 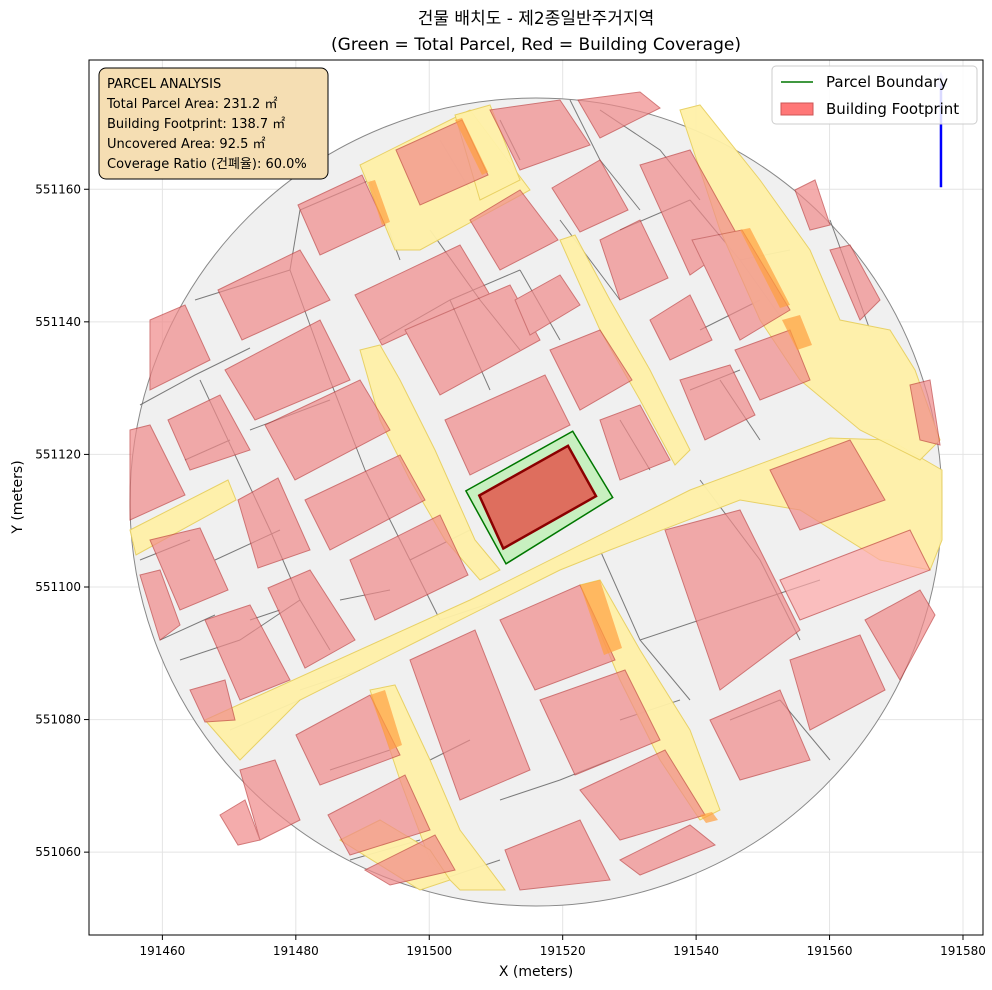 I want to click on x-tick-label: 191480, so click(x=296, y=951).